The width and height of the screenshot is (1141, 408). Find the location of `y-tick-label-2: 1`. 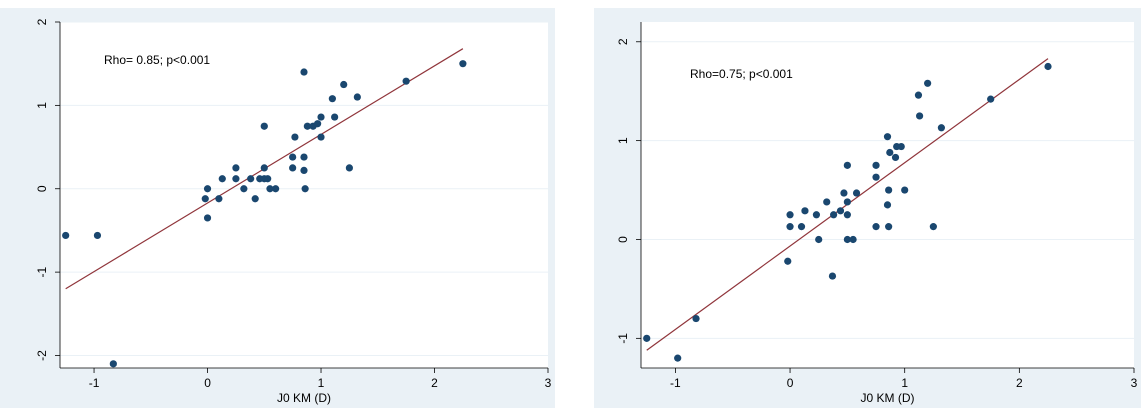

y-tick-label-2: 1 is located at coordinates (623, 140).